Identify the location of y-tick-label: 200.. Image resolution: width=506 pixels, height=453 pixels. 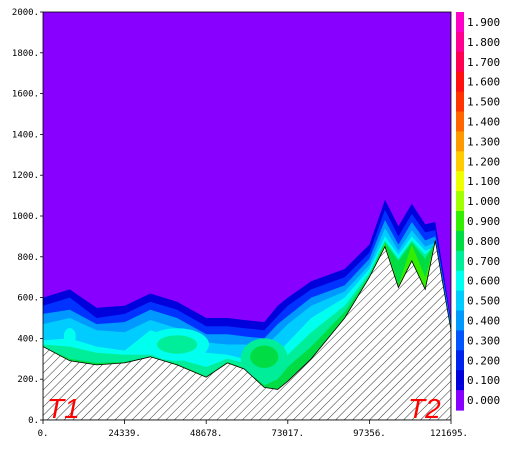
(28, 380).